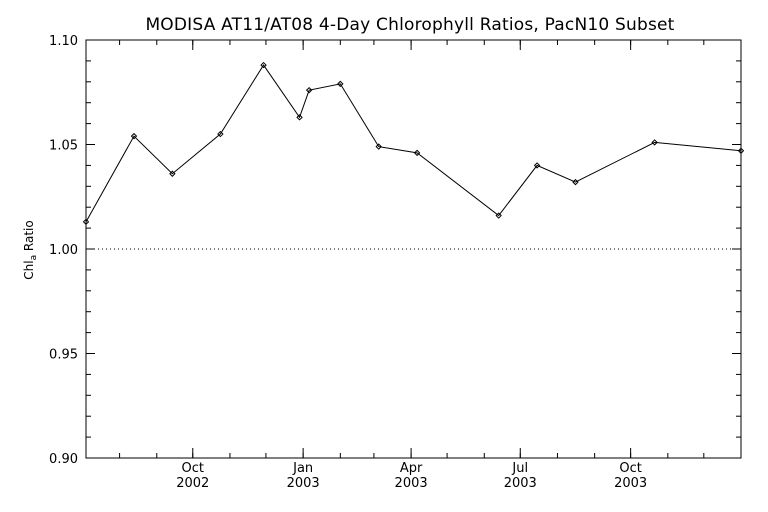  I want to click on y-axis-label: Chla Ratio, so click(30, 249).